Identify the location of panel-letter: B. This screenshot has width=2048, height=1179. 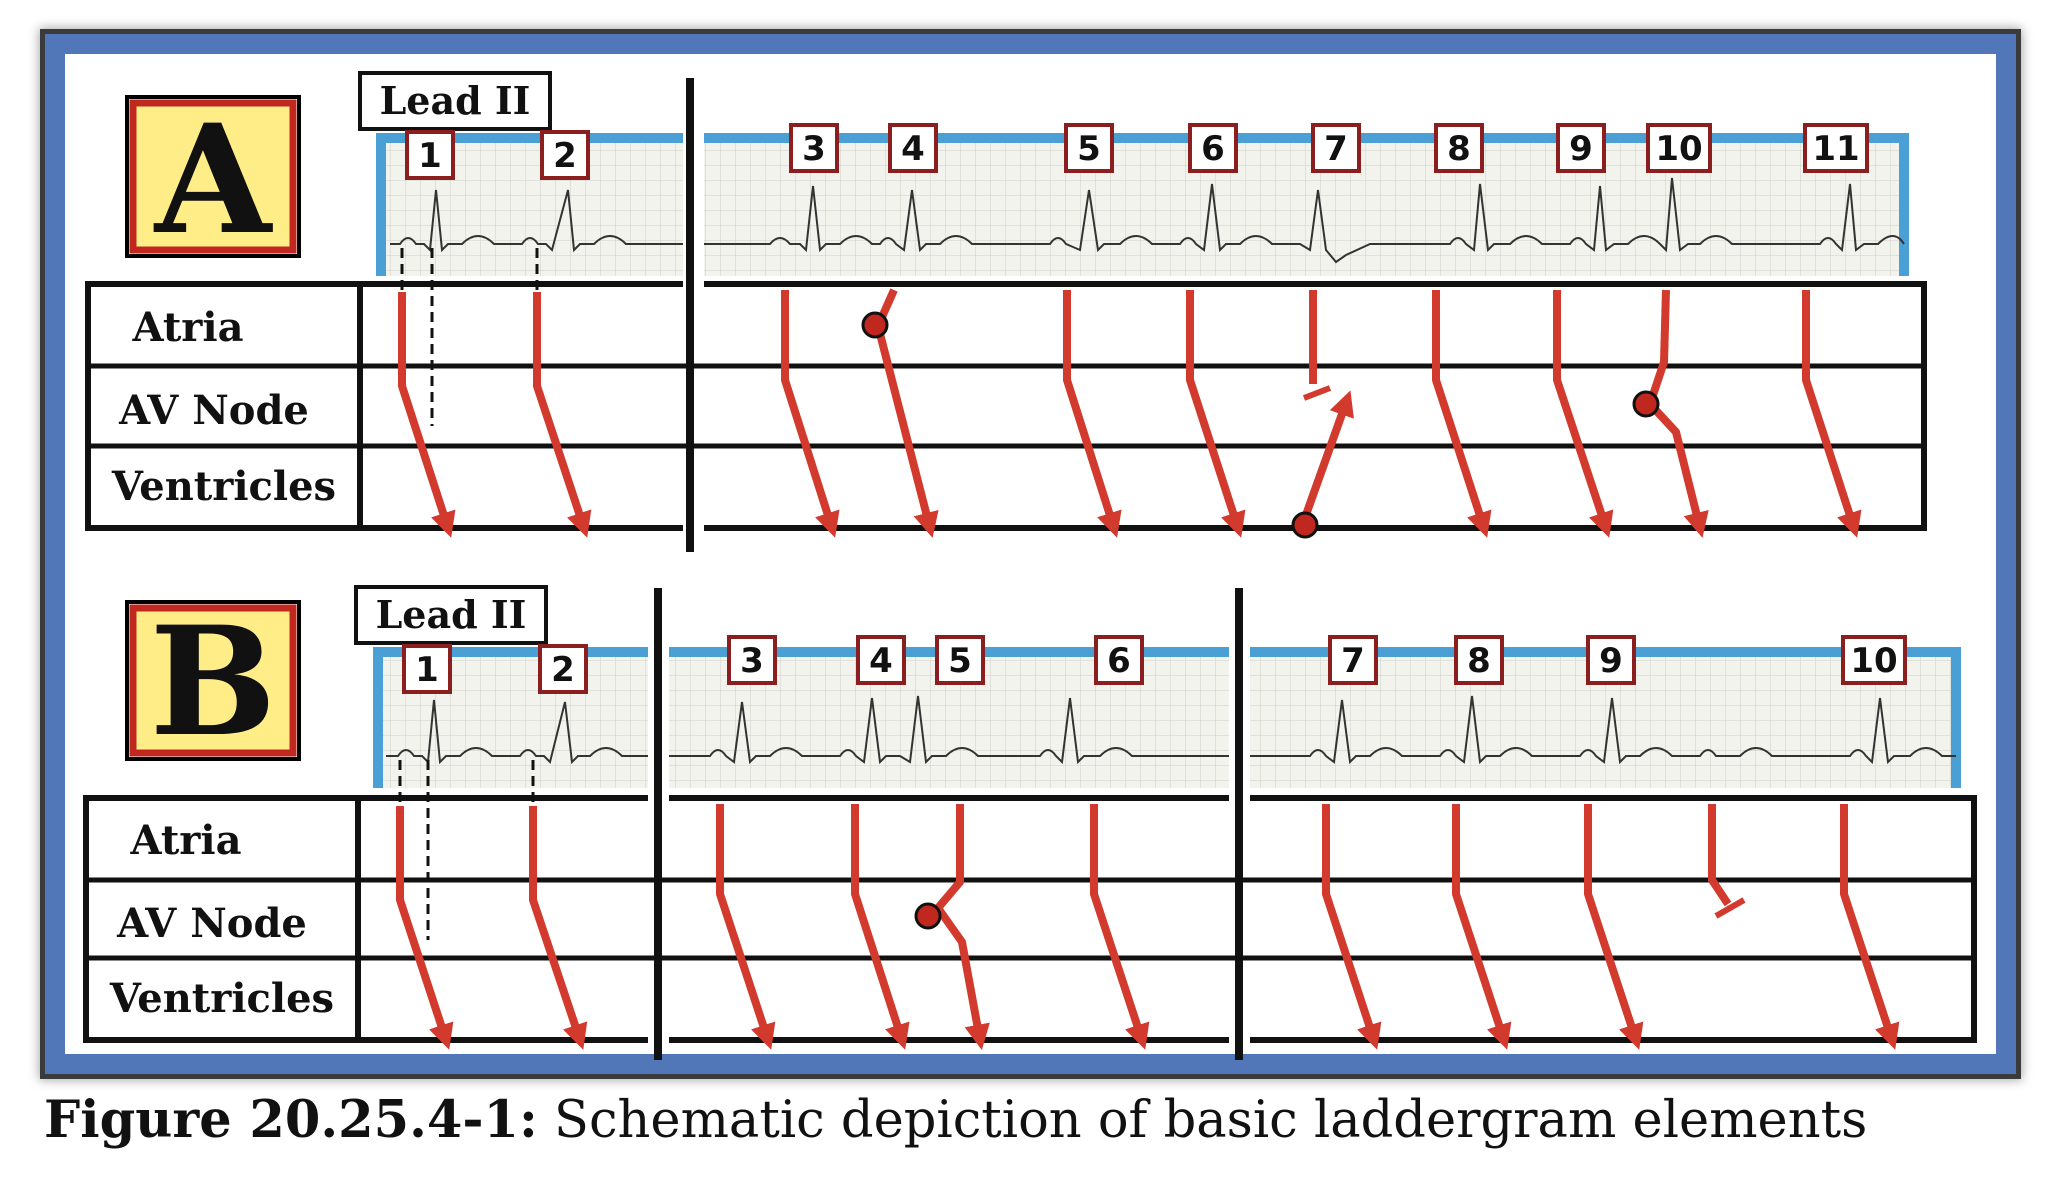
(213, 682).